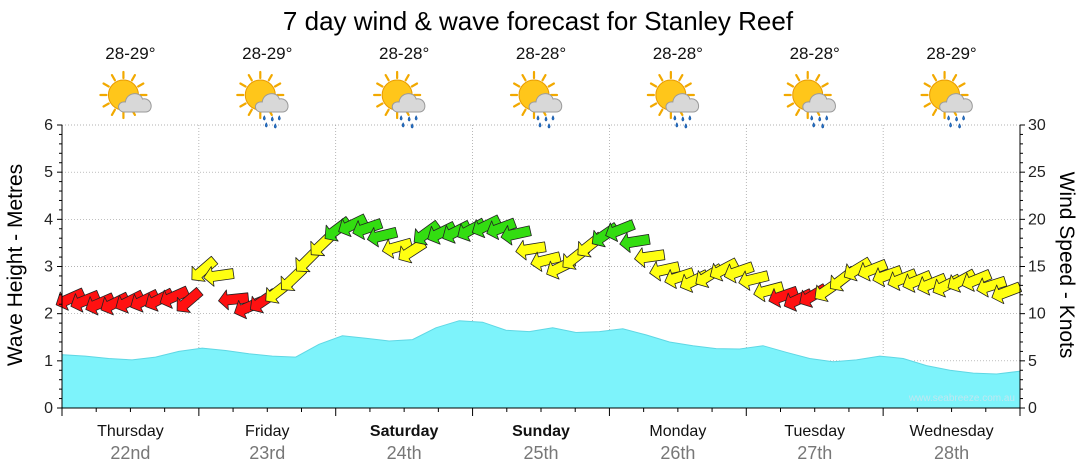 The height and width of the screenshot is (475, 1080). What do you see at coordinates (1037, 172) in the screenshot?
I see `y-tick-label-right: 25` at bounding box center [1037, 172].